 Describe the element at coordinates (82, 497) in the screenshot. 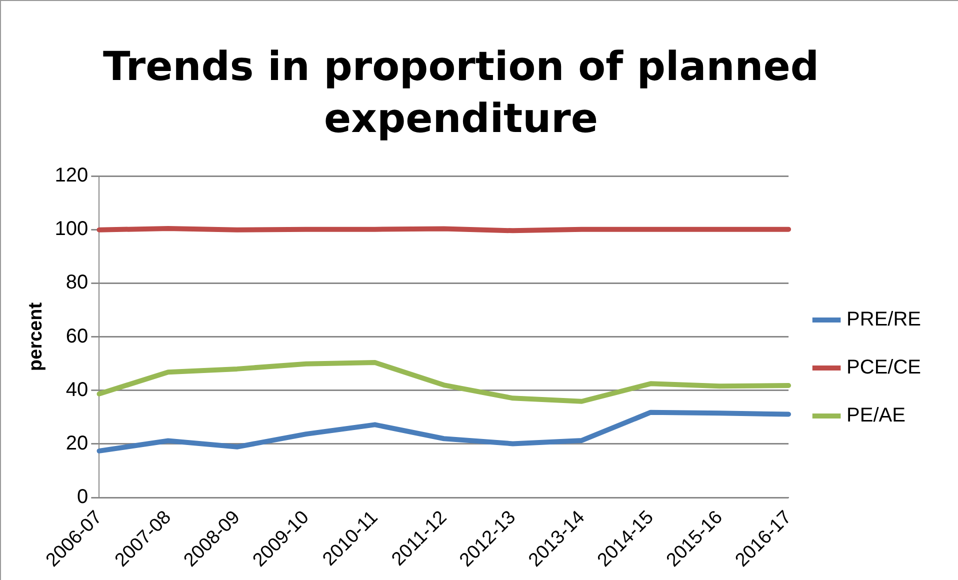

I see `y-tick-label: 0` at that location.